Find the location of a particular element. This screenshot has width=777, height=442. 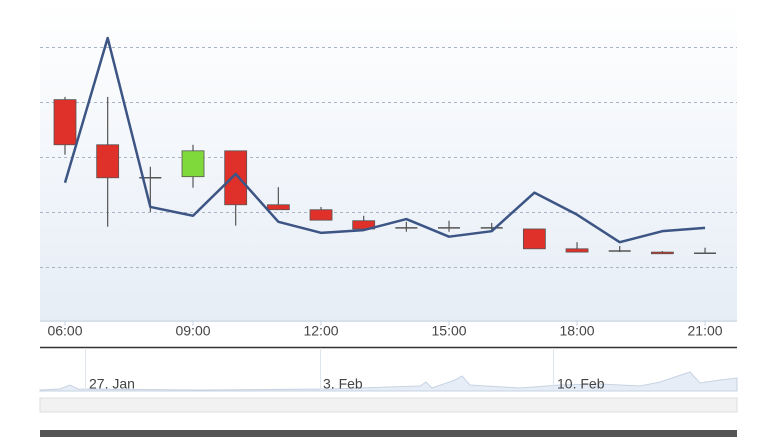

x-tick-label: 12:00 is located at coordinates (320, 331).